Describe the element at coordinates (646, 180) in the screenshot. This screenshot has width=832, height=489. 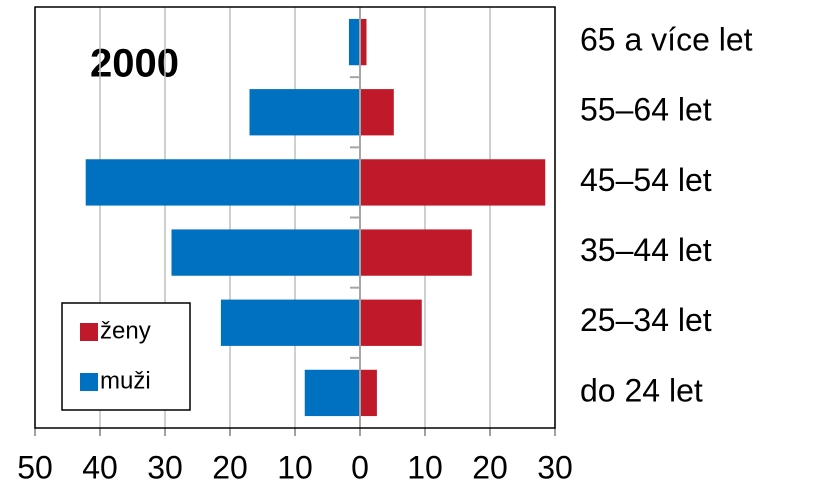
I see `category-label: 45–54 let` at that location.